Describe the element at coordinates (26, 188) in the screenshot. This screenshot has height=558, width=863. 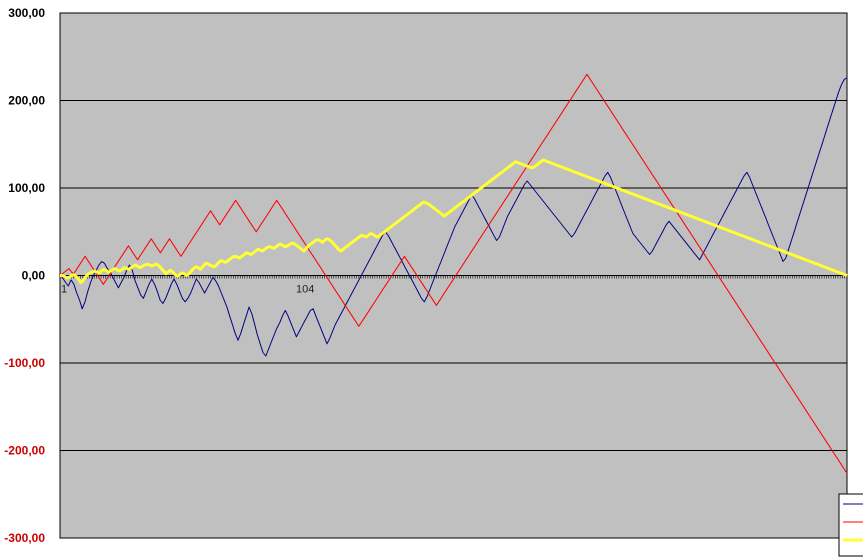
I see `y-tick-label: 100,00` at that location.